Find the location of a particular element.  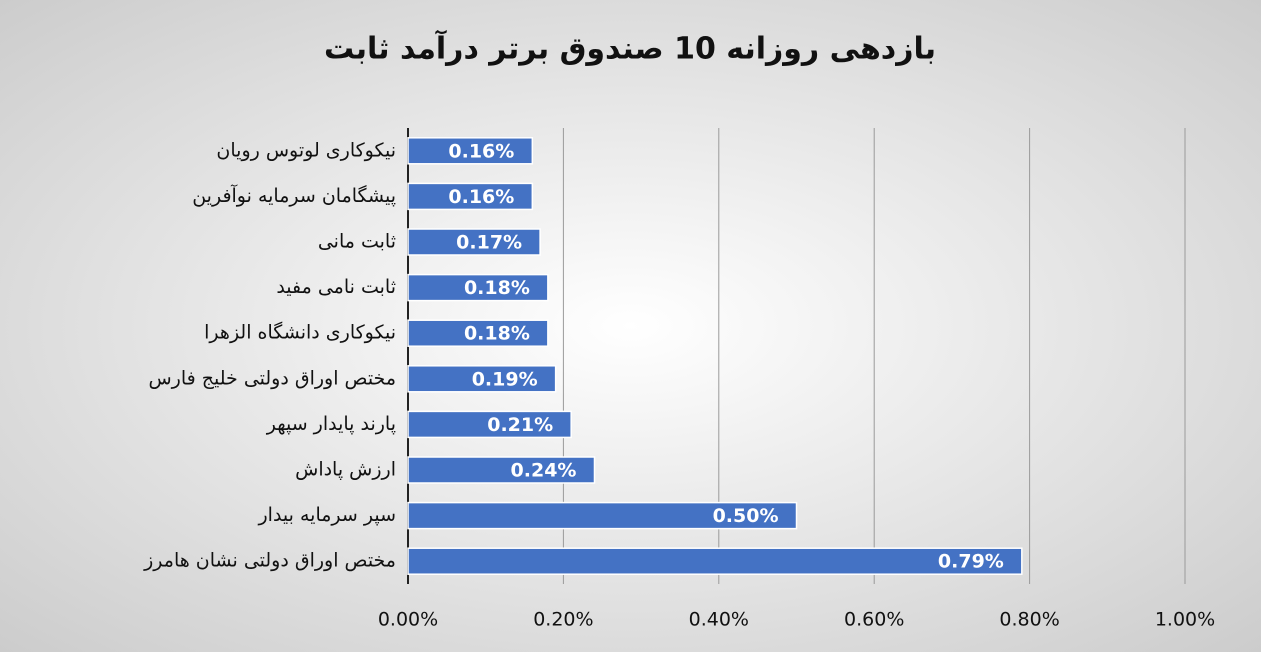

value-label: 0.17% is located at coordinates (489, 243).